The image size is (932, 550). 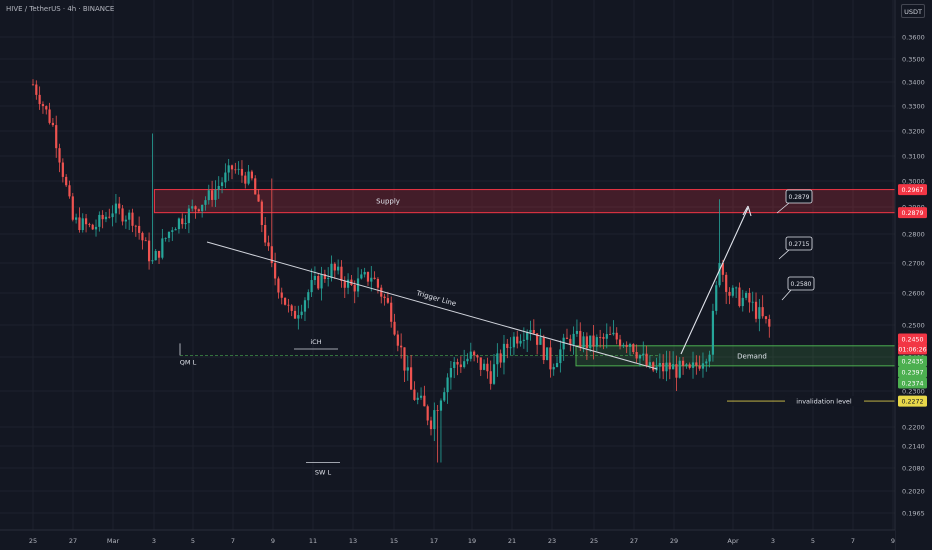 What do you see at coordinates (73, 541) in the screenshot?
I see `time-tick-label: 27` at bounding box center [73, 541].